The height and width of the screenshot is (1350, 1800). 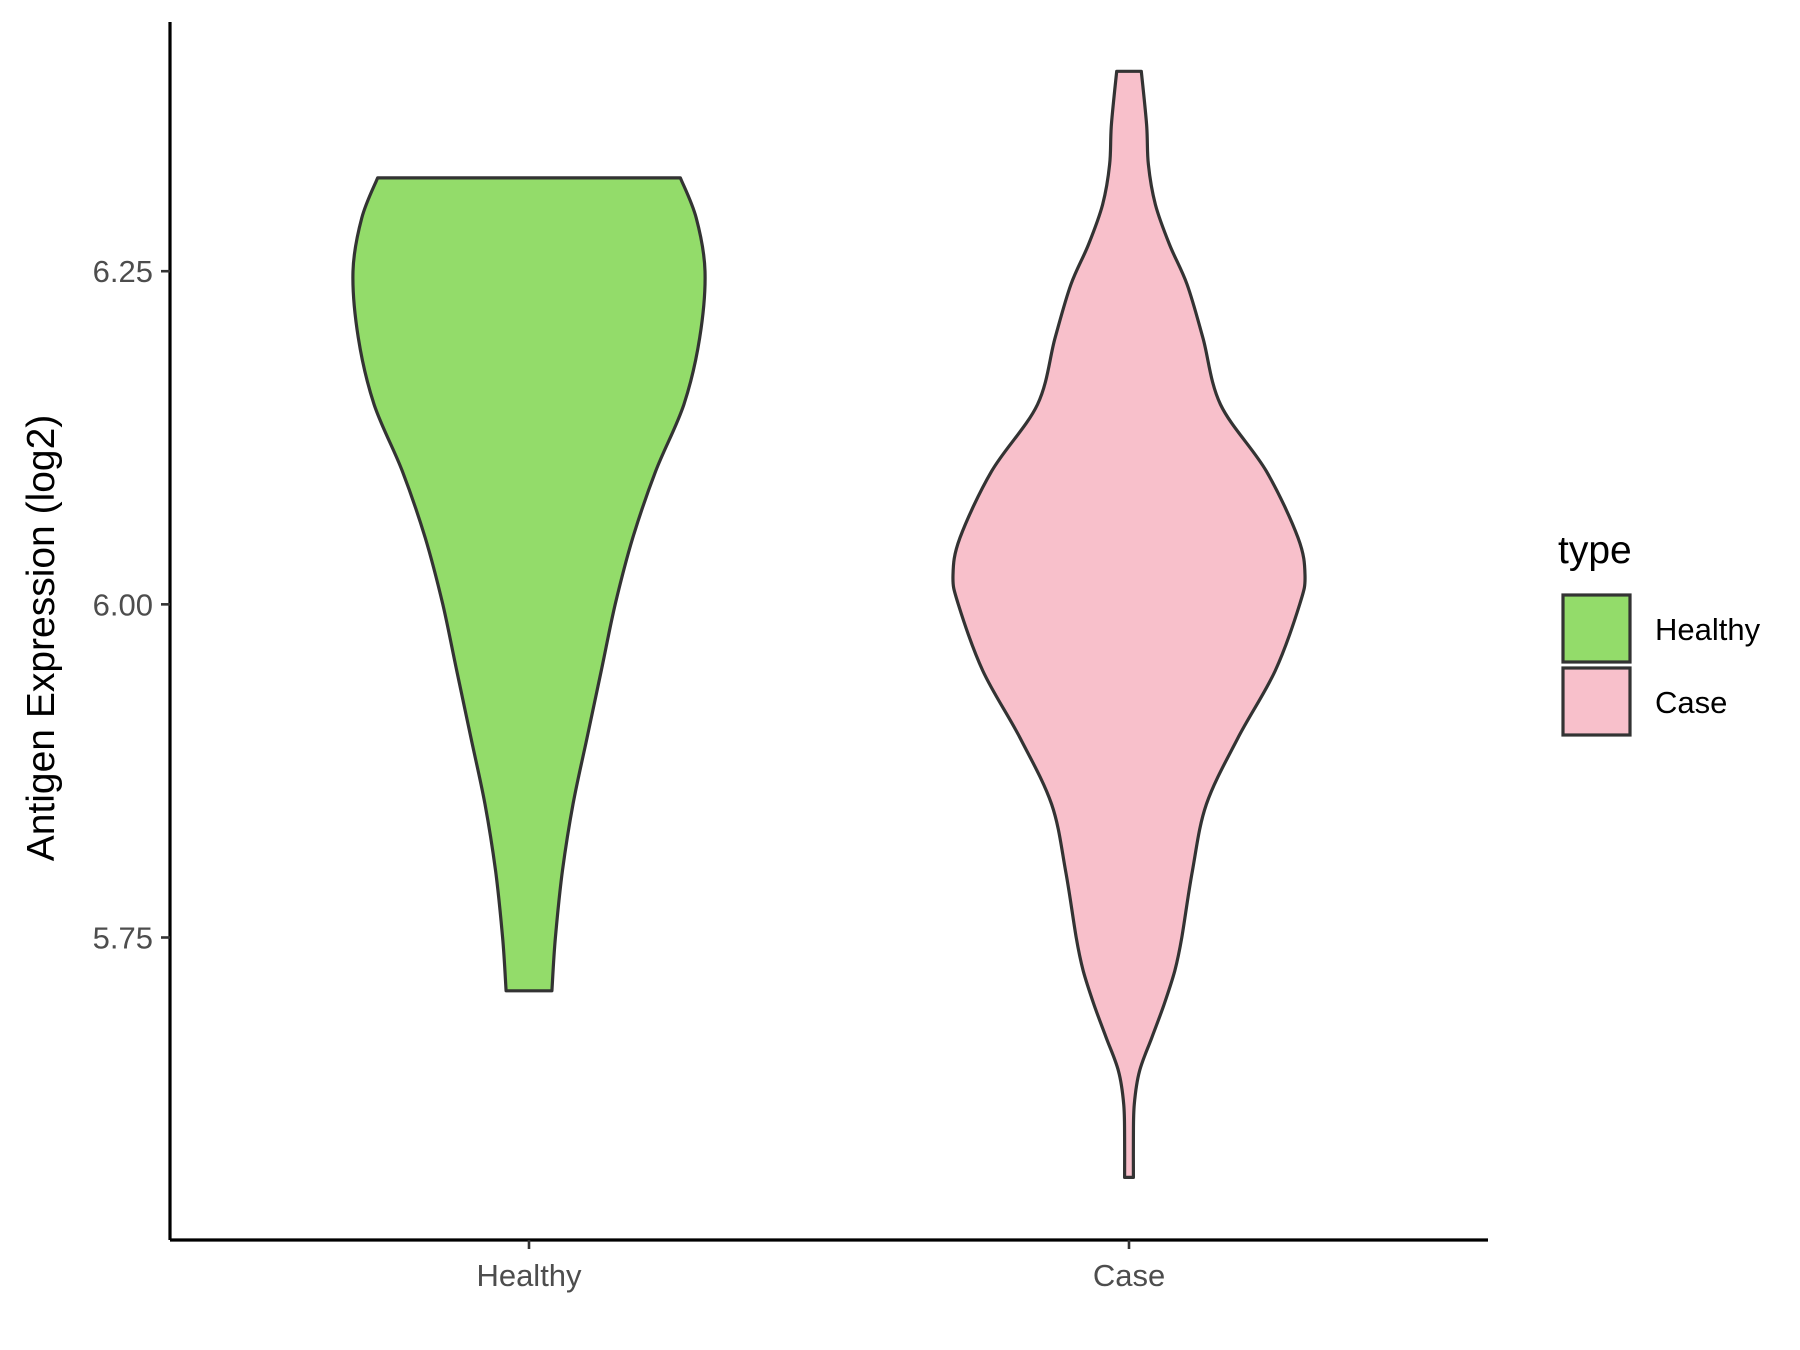 What do you see at coordinates (1596, 628) in the screenshot?
I see `legend-key-healthy` at bounding box center [1596, 628].